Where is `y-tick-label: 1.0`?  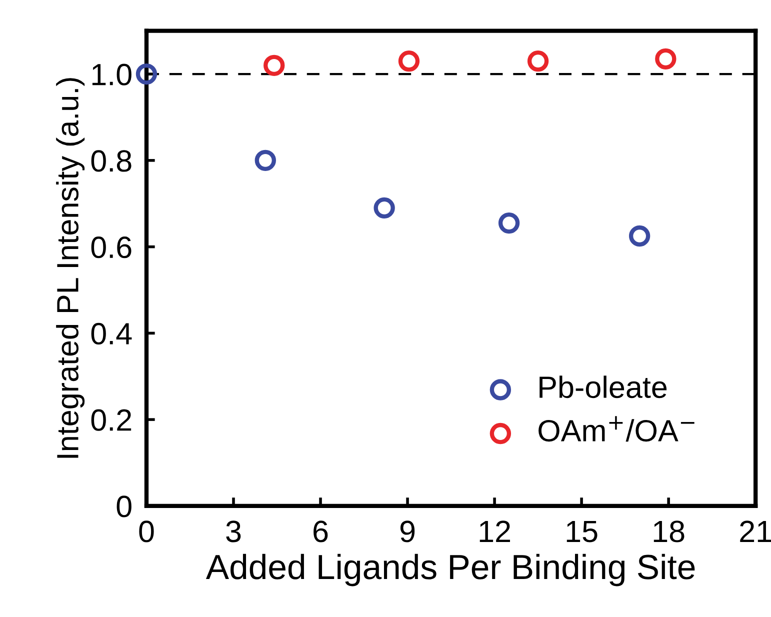
y-tick-label: 1.0 is located at coordinates (112, 75).